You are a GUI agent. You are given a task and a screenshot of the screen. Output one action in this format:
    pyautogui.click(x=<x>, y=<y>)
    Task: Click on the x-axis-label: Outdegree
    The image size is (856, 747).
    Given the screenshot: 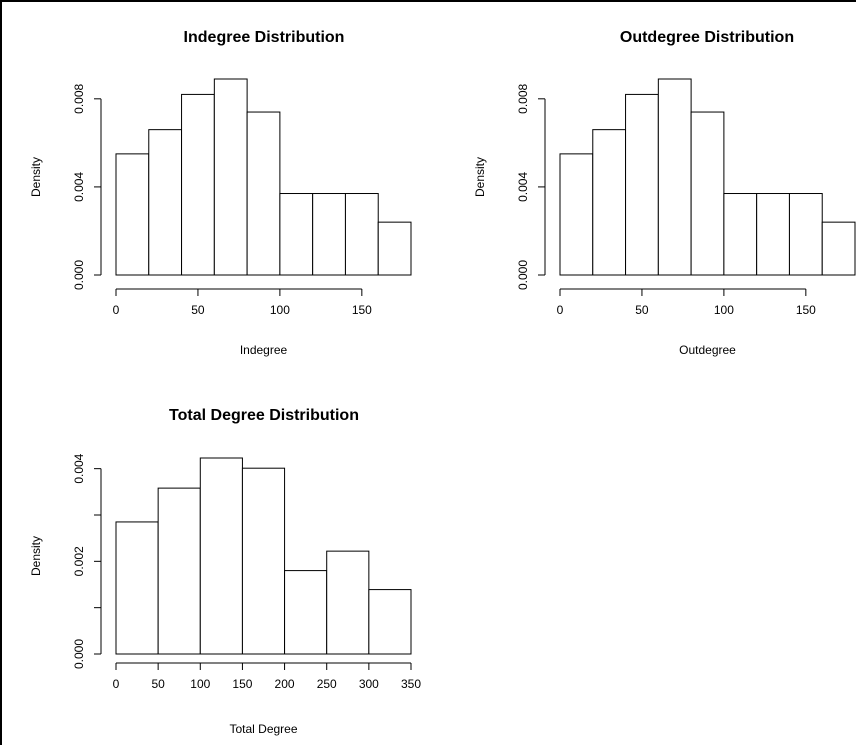 What is the action you would take?
    pyautogui.click(x=707, y=350)
    